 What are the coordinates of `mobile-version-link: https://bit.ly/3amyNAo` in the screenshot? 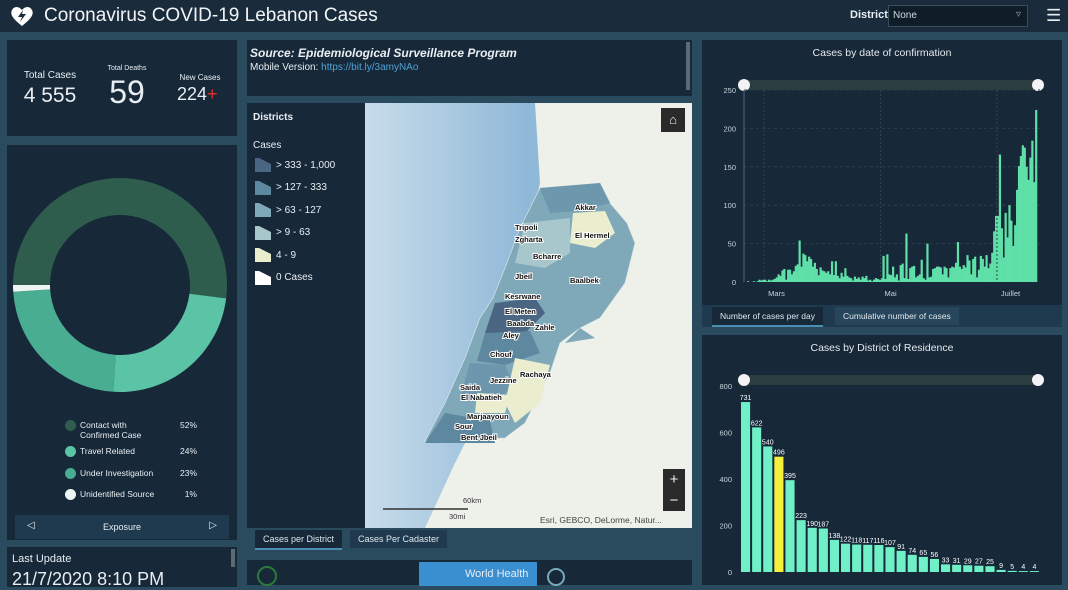 It's located at (370, 67).